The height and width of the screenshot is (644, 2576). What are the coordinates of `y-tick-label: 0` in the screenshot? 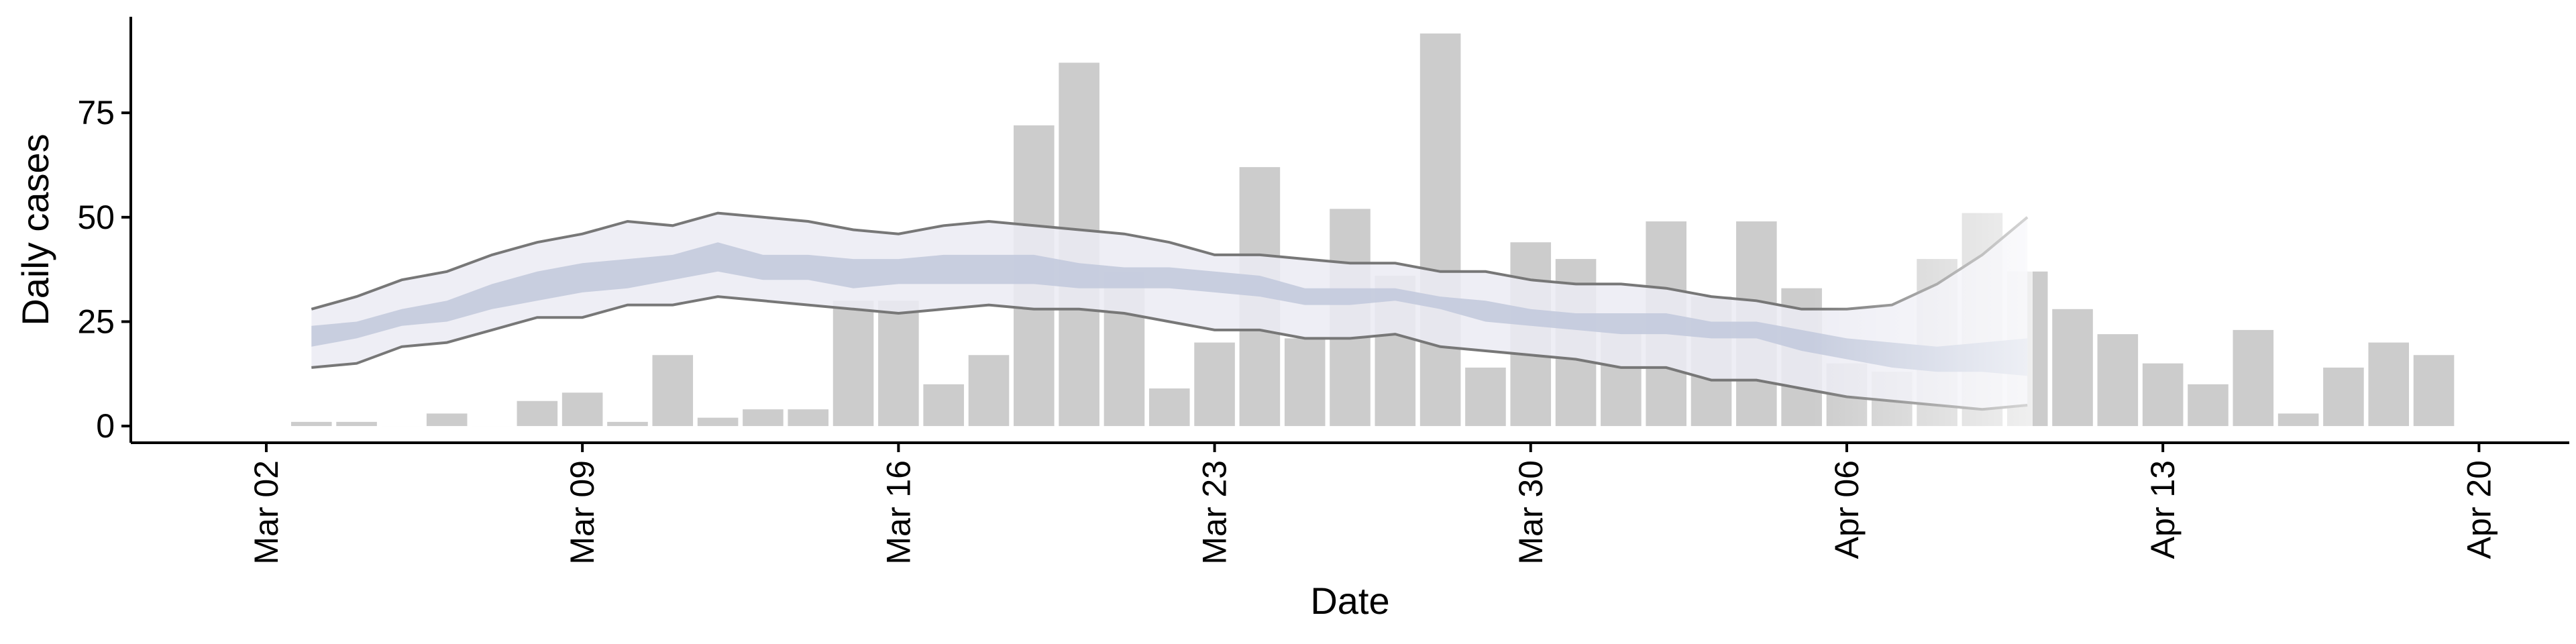 It's located at (105, 426).